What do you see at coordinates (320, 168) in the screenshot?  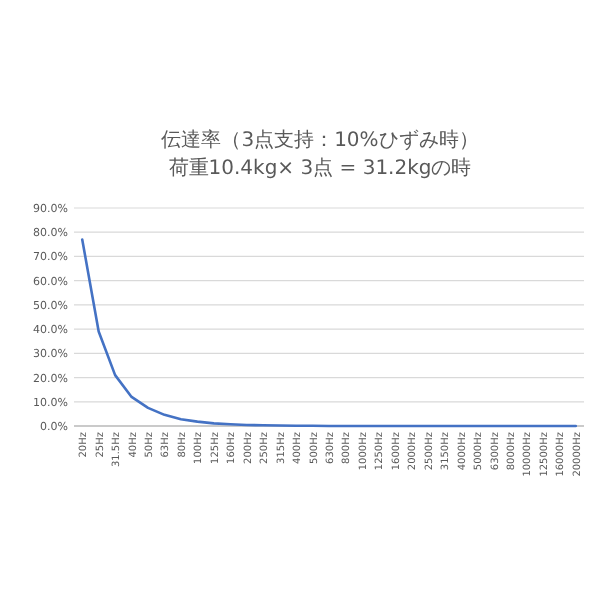 I see `chart-subtitle: 荷重10.4kg× 3点 = 31.2kgの時` at bounding box center [320, 168].